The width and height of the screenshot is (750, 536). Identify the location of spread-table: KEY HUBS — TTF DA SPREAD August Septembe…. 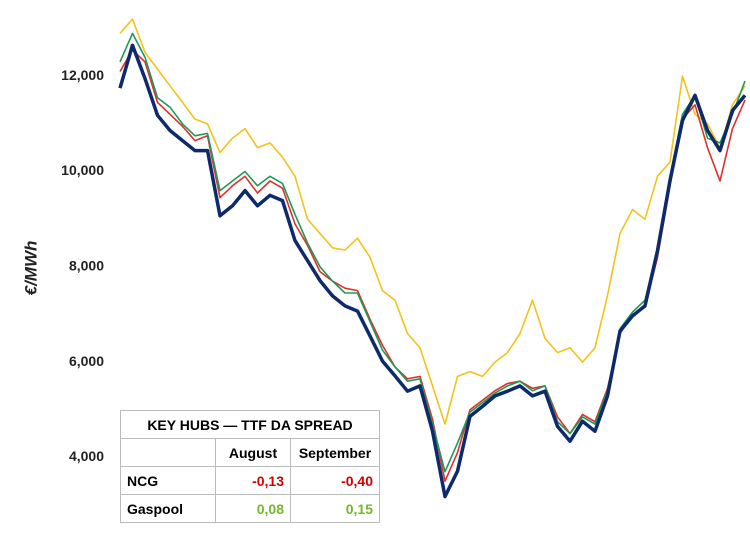
(250, 466).